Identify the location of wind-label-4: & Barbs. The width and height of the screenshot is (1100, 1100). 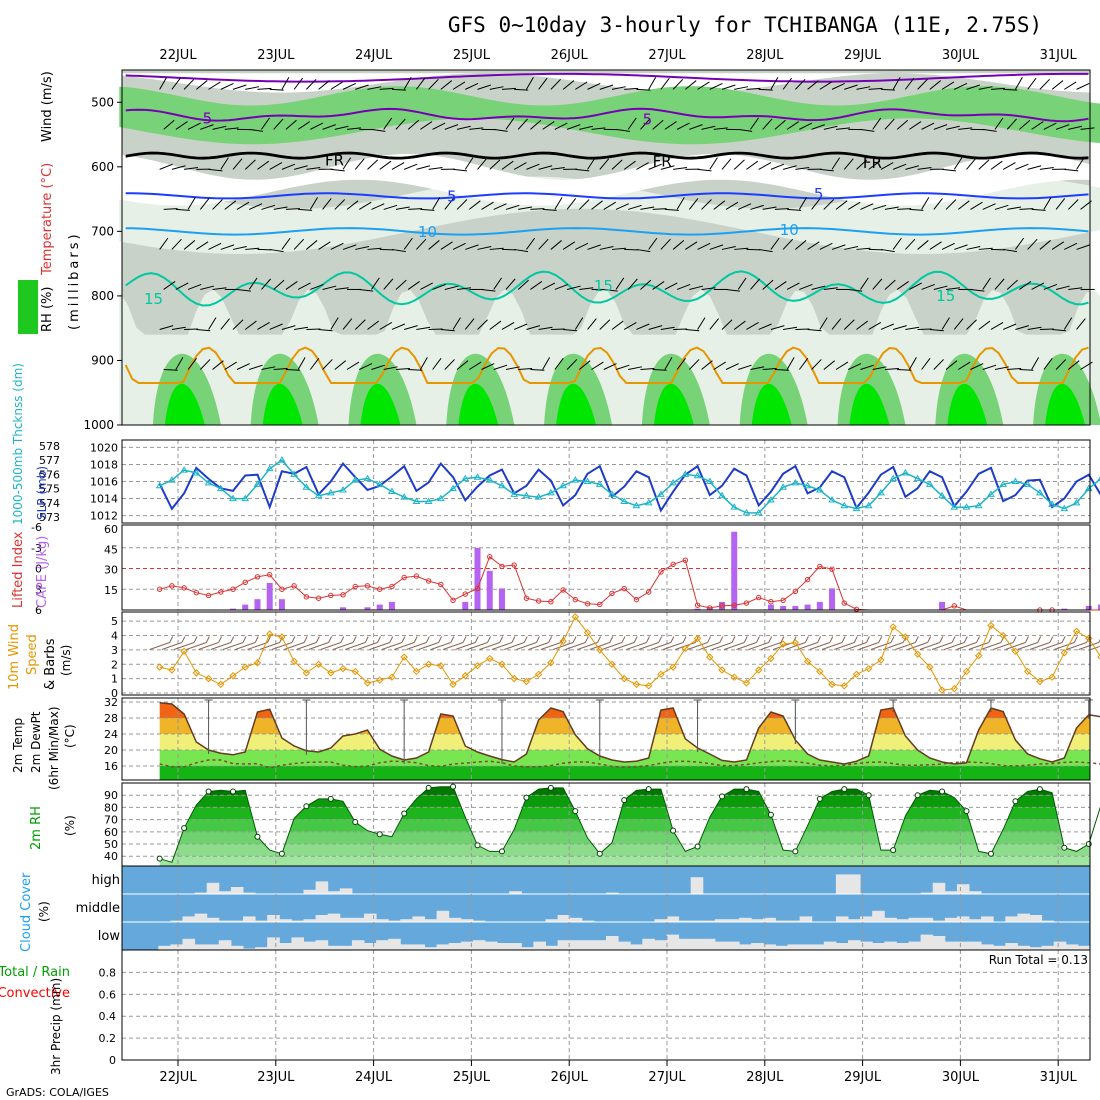
(50, 664).